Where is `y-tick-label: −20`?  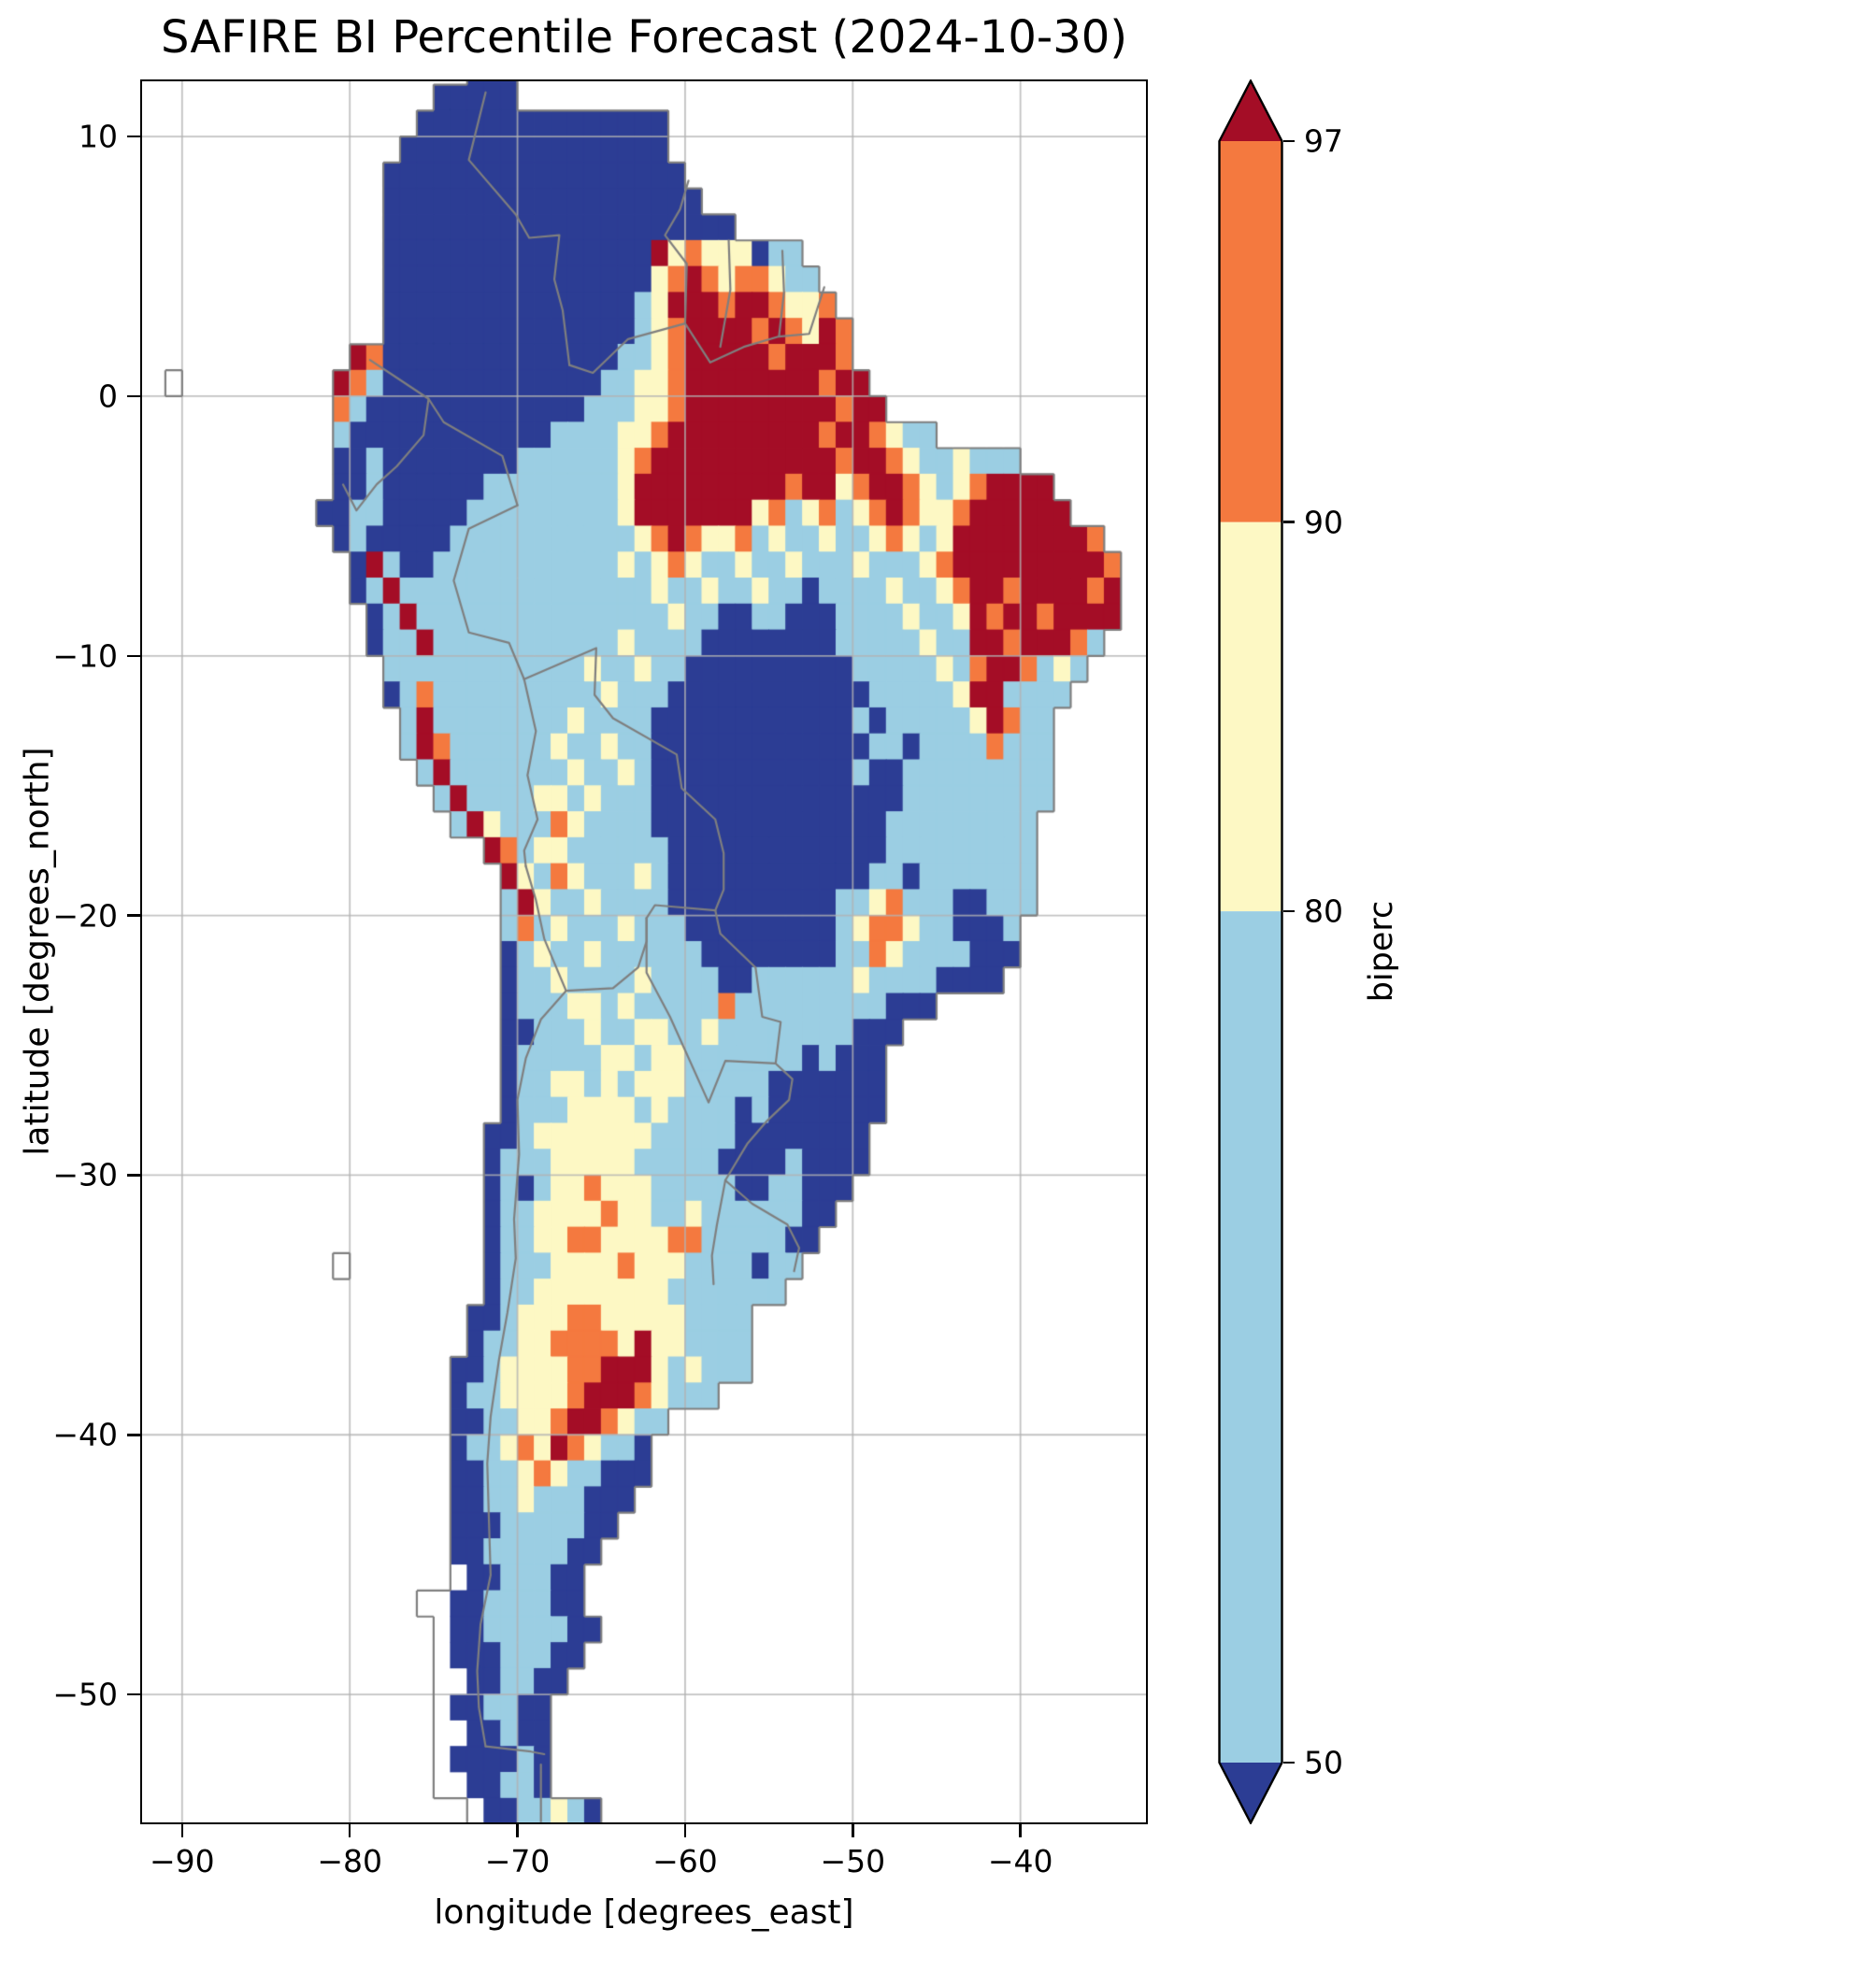
y-tick-label: −20 is located at coordinates (85, 916).